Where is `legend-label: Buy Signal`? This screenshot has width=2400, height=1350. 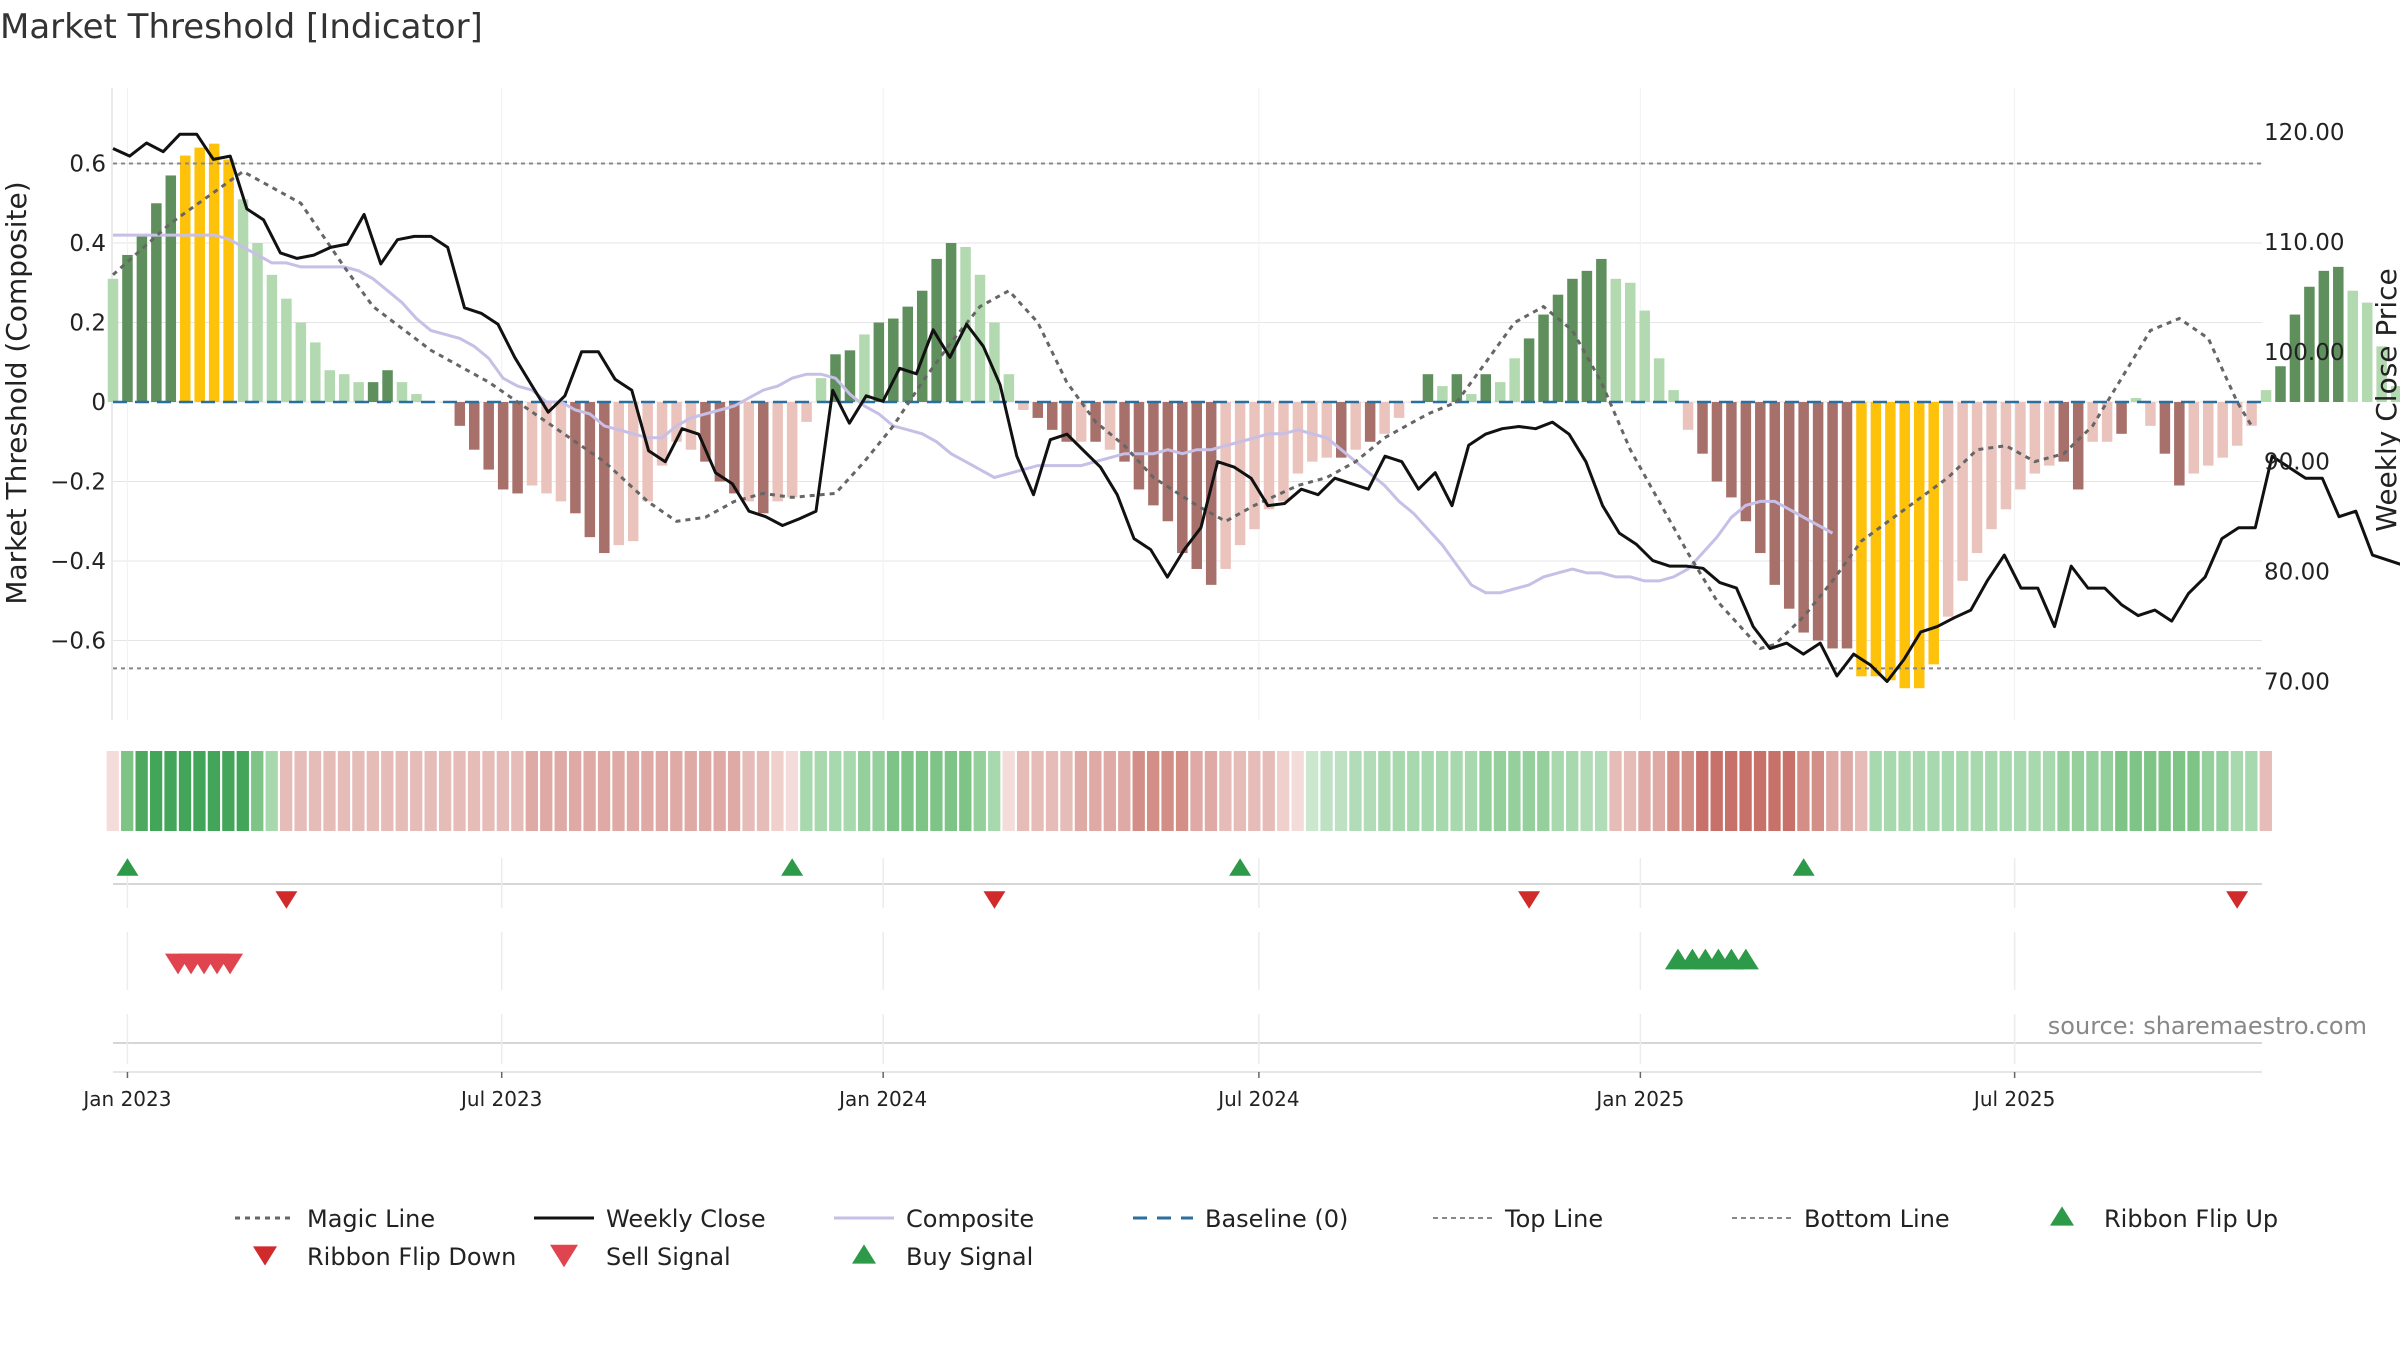
legend-label: Buy Signal is located at coordinates (969, 1257).